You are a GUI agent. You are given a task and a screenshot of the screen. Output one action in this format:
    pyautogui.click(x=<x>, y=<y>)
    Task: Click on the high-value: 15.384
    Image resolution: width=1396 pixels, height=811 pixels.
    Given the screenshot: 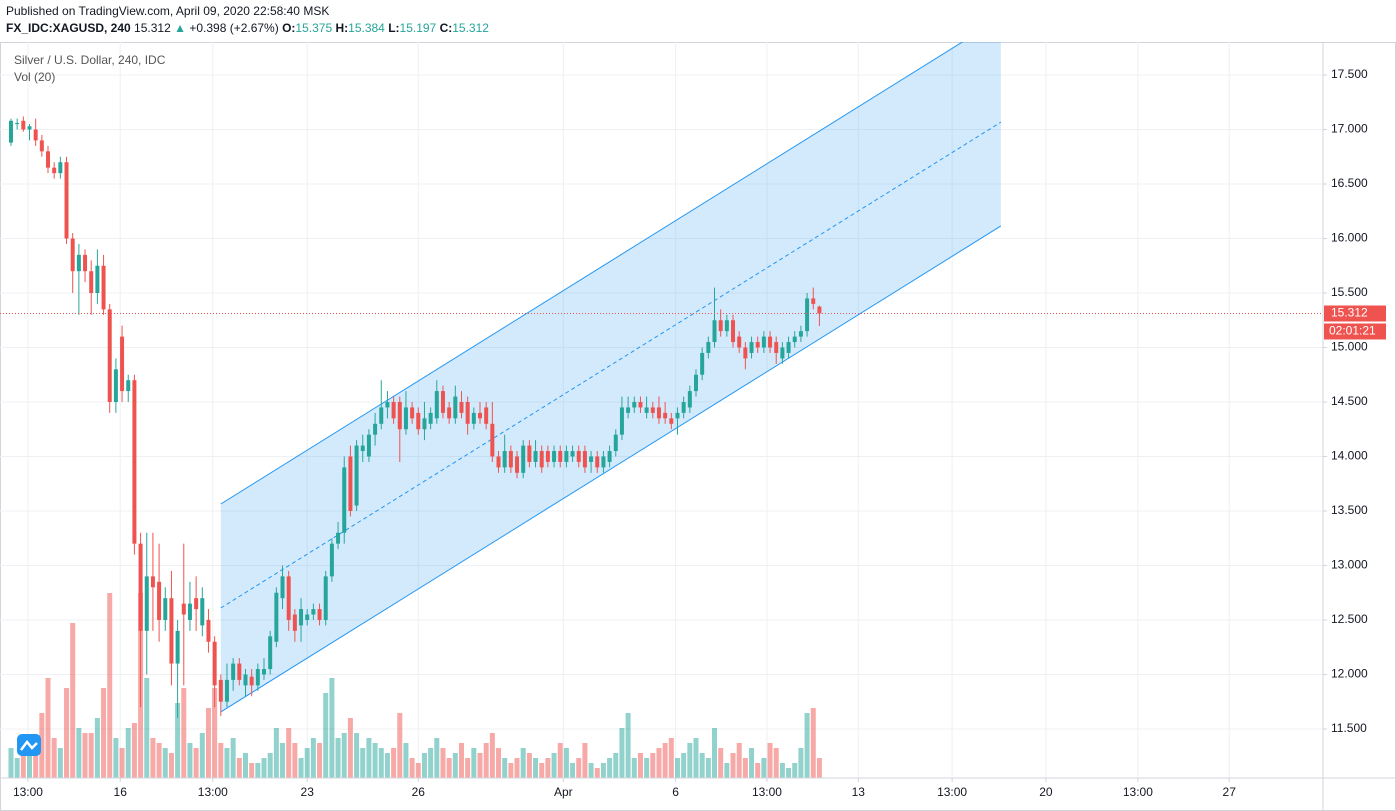 What is the action you would take?
    pyautogui.click(x=366, y=28)
    